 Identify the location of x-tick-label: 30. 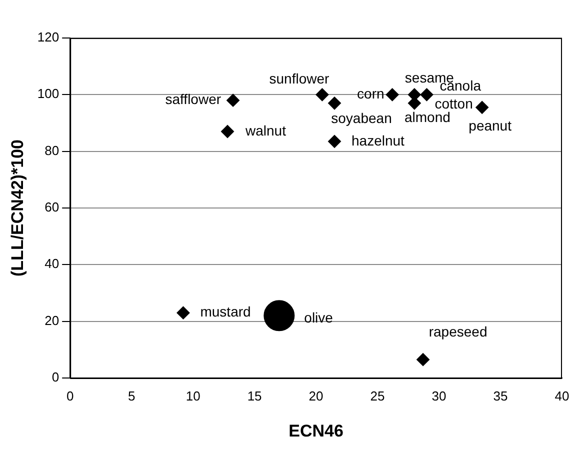
(439, 396).